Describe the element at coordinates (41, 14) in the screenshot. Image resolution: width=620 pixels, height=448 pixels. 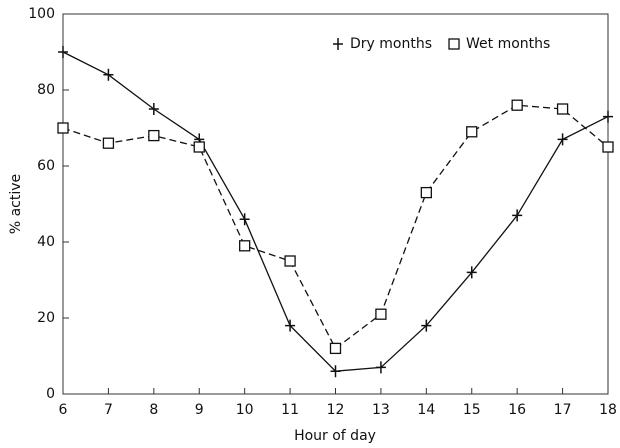
I see `y-tick-label: 100` at that location.